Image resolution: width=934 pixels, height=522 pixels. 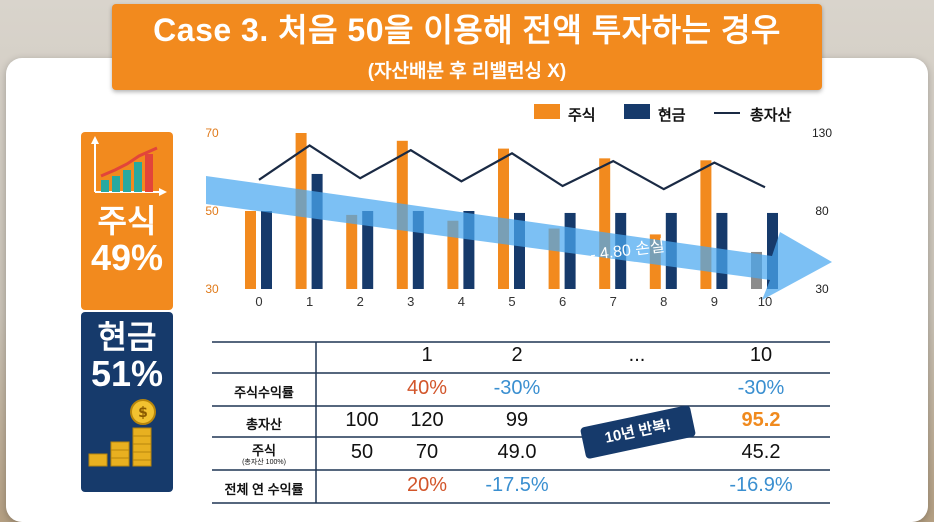 What do you see at coordinates (309, 301) in the screenshot?
I see `x-tick-label-1: 1` at bounding box center [309, 301].